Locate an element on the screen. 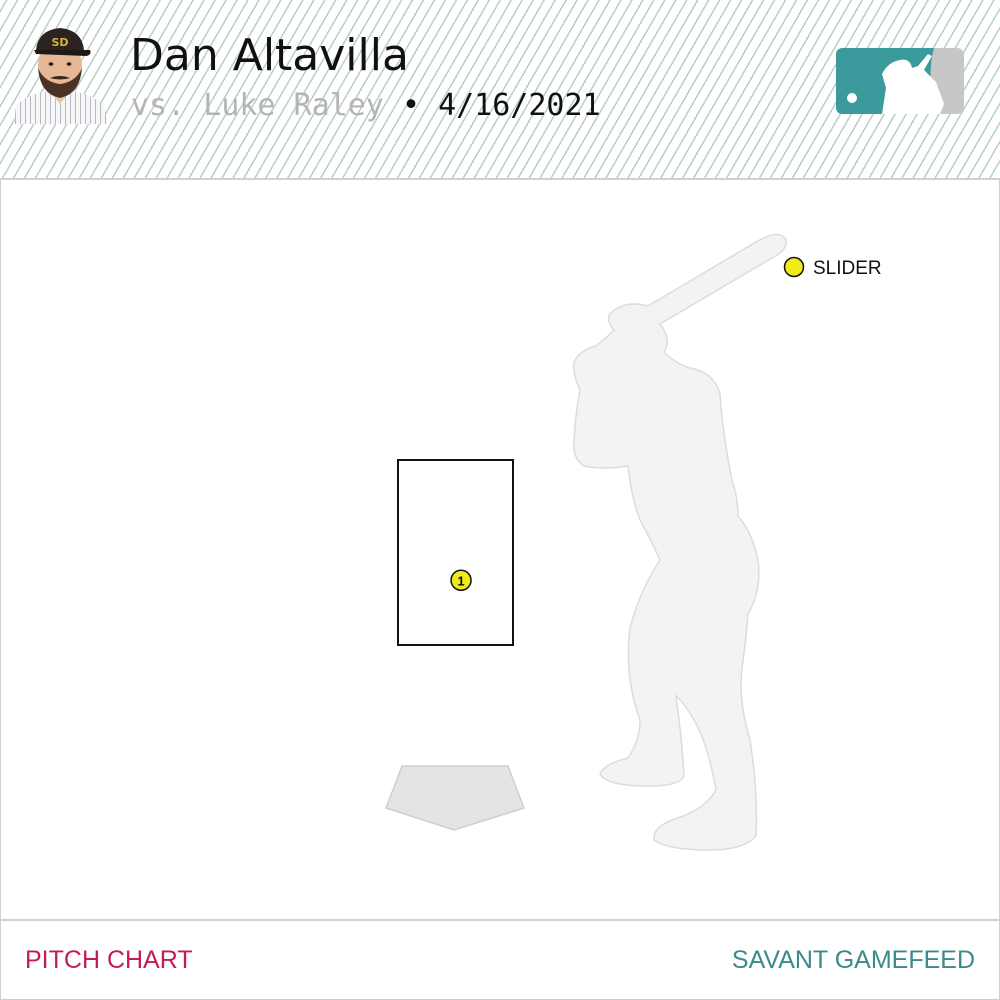  matchup-line: vs. Luke Raley • 4/16/2021 is located at coordinates (366, 105).